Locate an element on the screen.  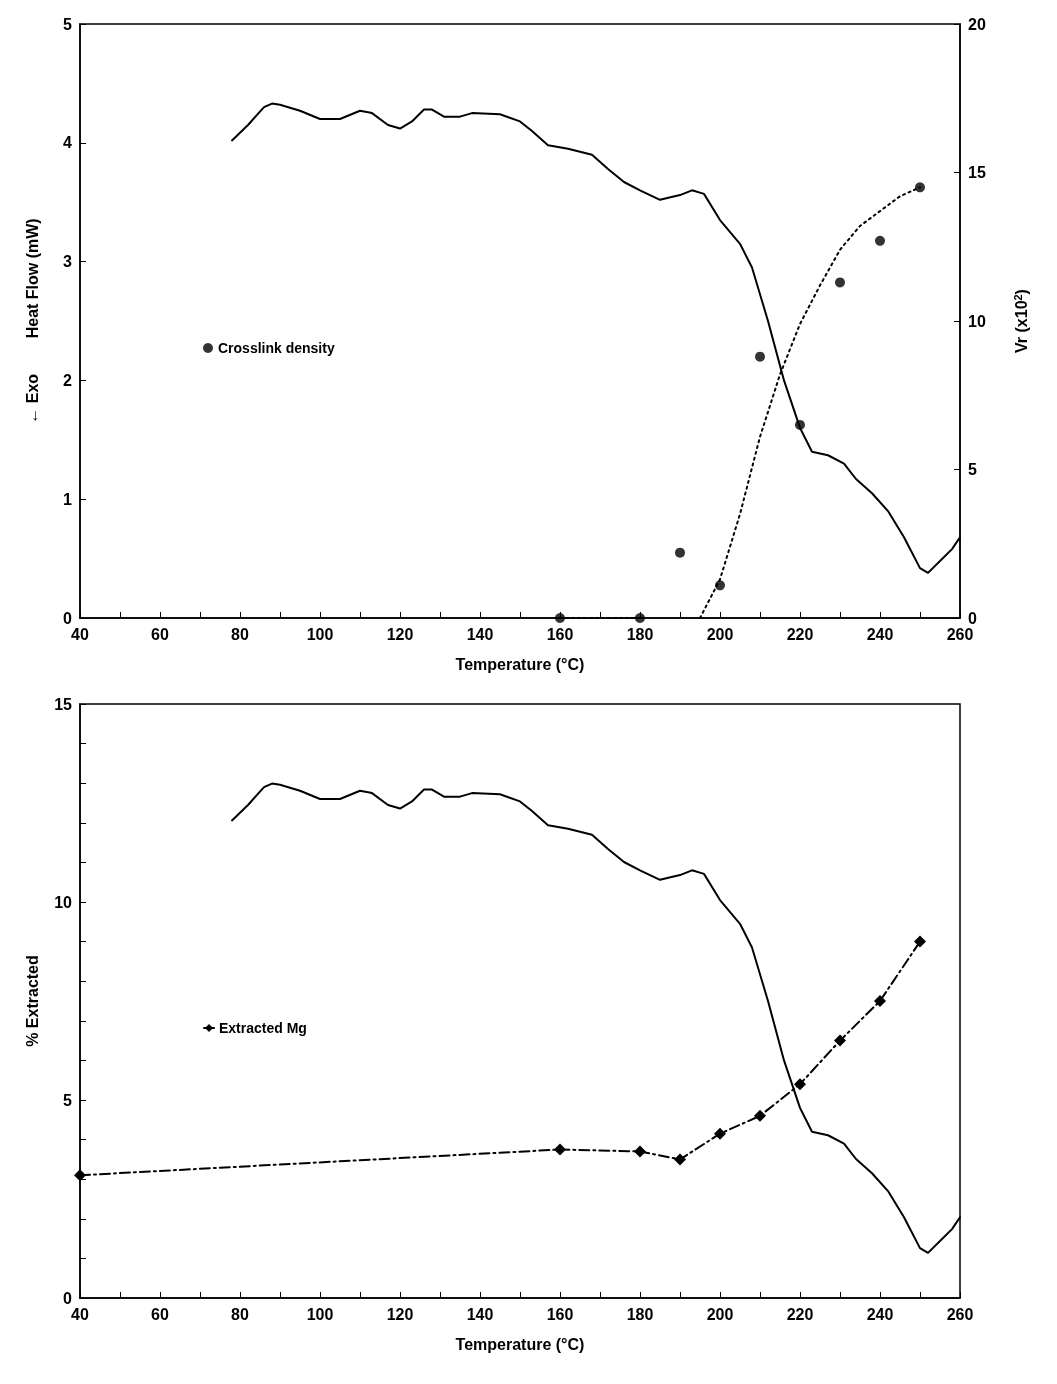
y-tick-label: 15 is located at coordinates (63, 704).